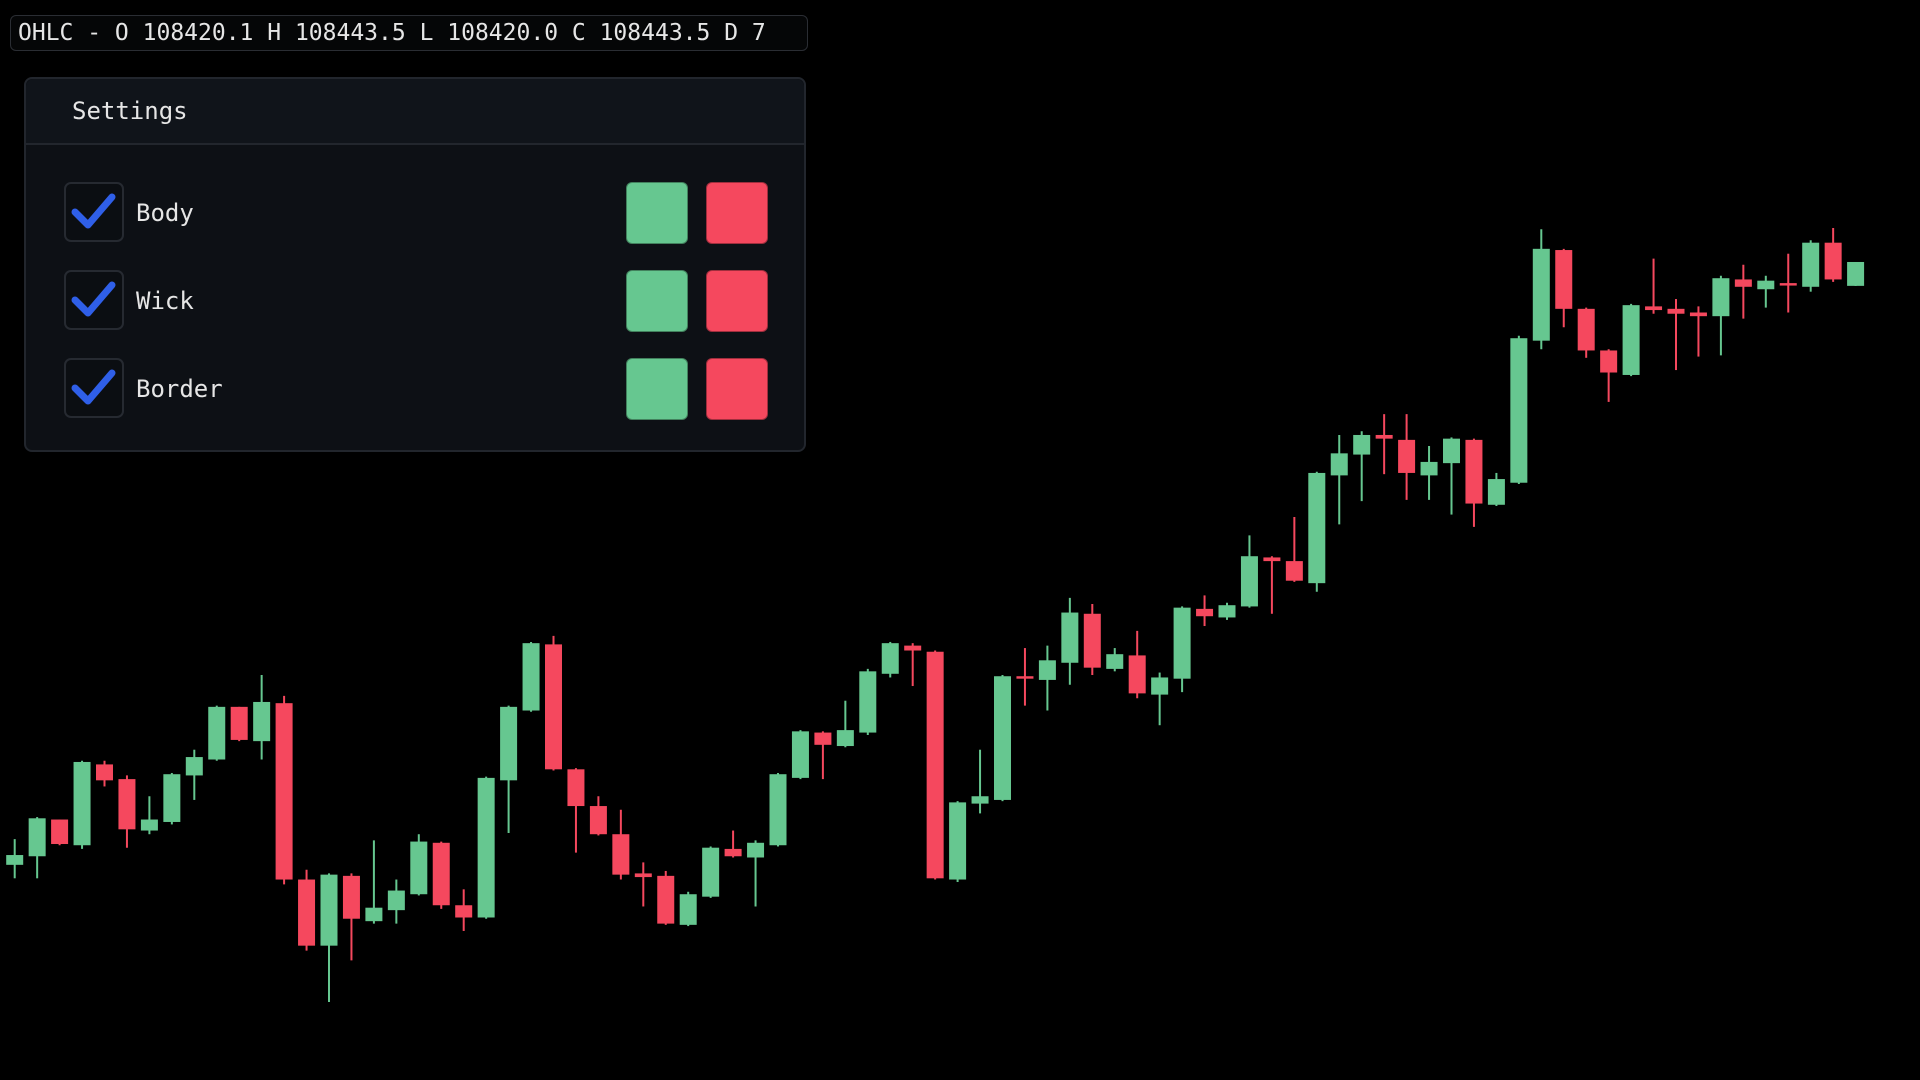 The image size is (1920, 1080). Describe the element at coordinates (165, 301) in the screenshot. I see `setting-label: Wick` at that location.